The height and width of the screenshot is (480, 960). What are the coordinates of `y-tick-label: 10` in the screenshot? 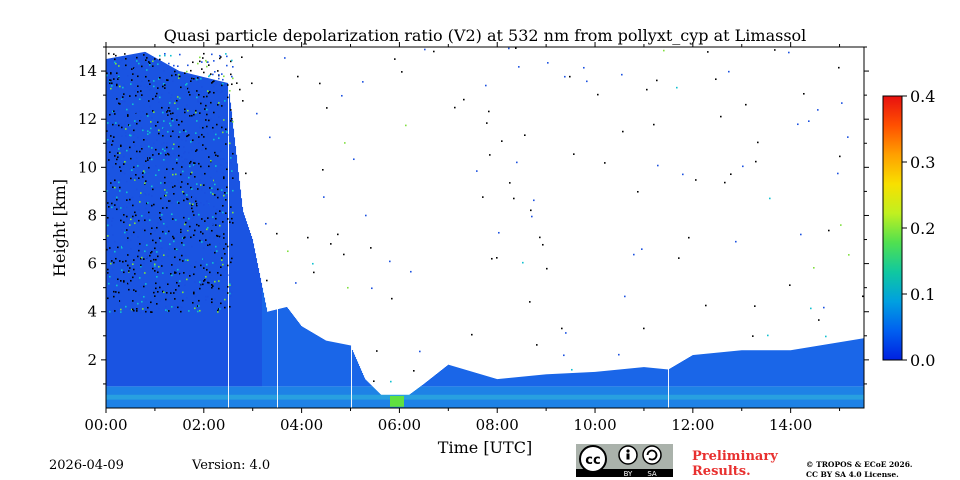 It's located at (87, 167).